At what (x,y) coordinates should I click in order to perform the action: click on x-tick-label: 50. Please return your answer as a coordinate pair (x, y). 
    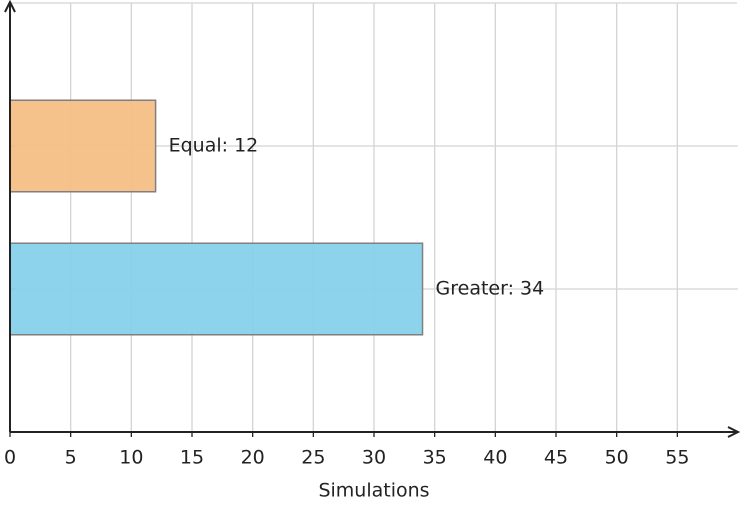
    Looking at the image, I should click on (617, 458).